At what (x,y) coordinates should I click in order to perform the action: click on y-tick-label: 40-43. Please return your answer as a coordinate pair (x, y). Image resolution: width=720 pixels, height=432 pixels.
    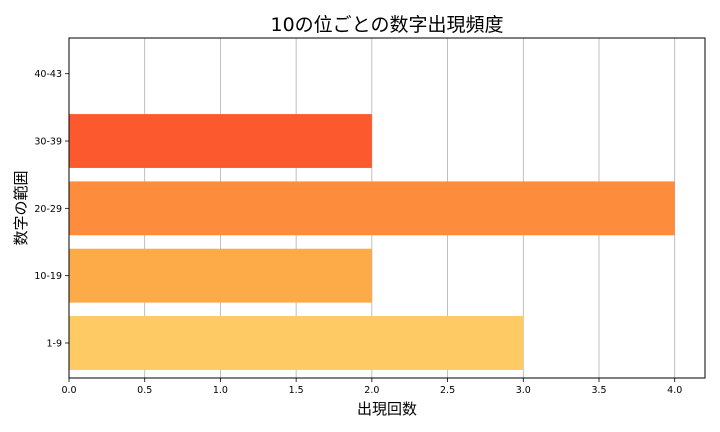
    Looking at the image, I should click on (48, 74).